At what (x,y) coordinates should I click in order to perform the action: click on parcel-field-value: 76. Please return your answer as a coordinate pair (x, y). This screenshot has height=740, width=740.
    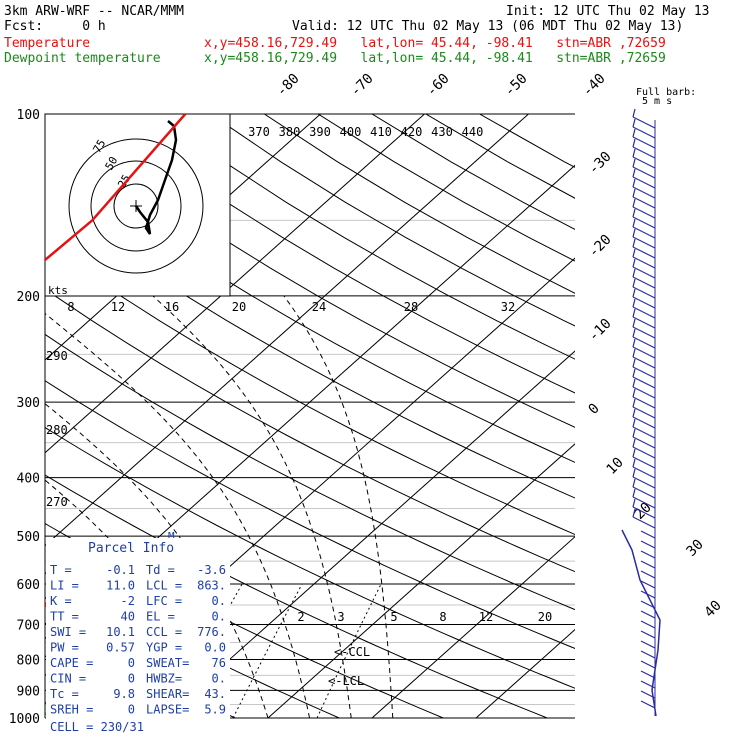
    Looking at the image, I should click on (219, 663).